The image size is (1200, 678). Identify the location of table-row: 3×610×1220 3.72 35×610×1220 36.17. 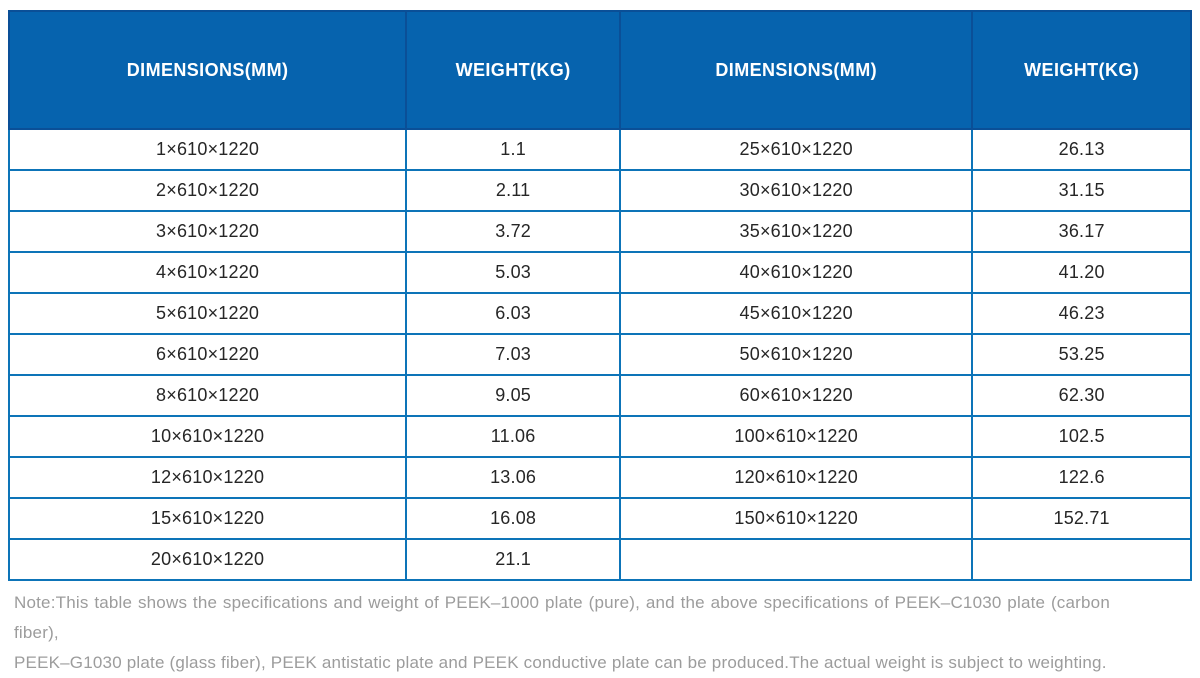
(599, 231).